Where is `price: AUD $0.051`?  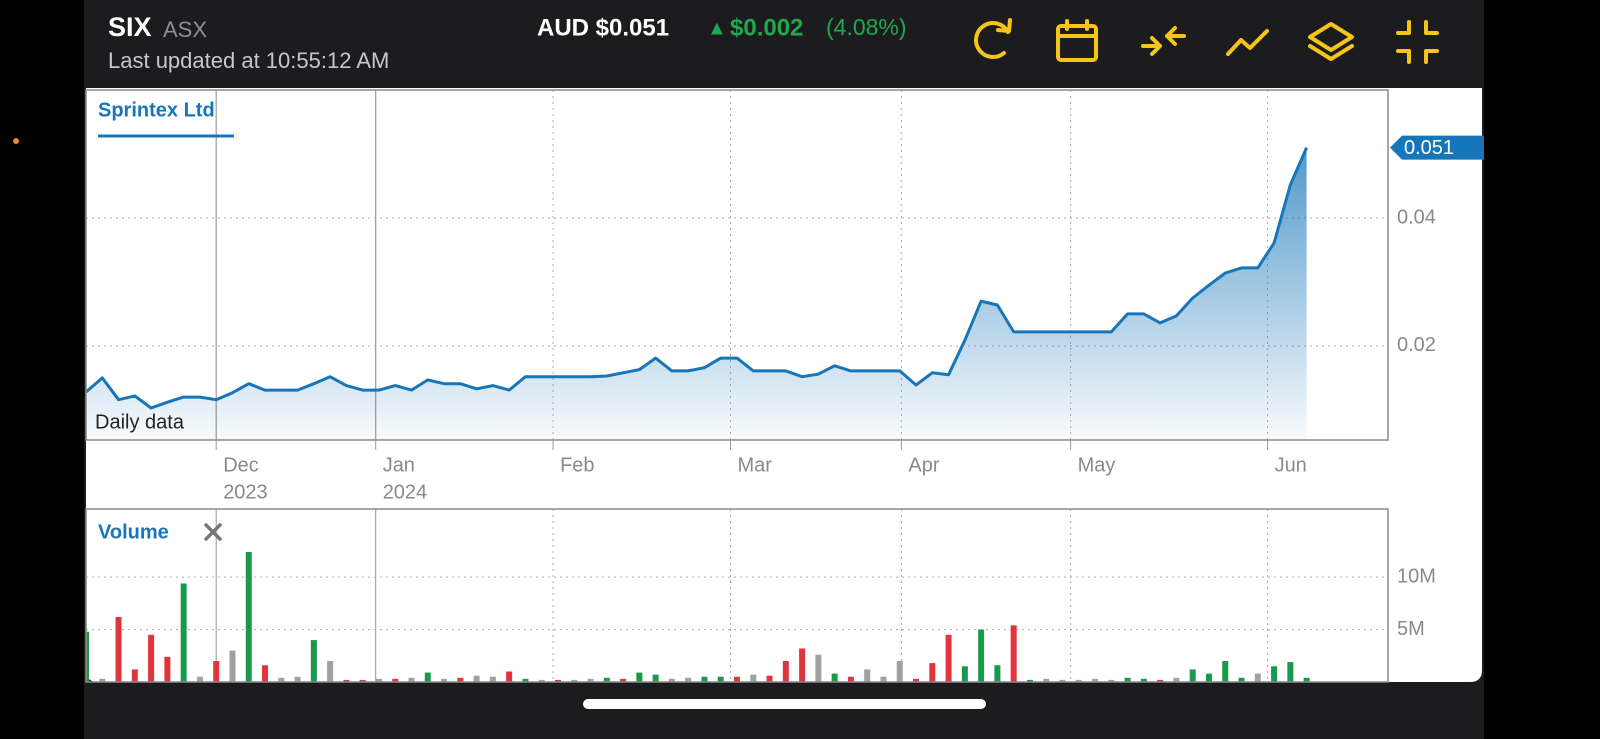 price: AUD $0.051 is located at coordinates (603, 27).